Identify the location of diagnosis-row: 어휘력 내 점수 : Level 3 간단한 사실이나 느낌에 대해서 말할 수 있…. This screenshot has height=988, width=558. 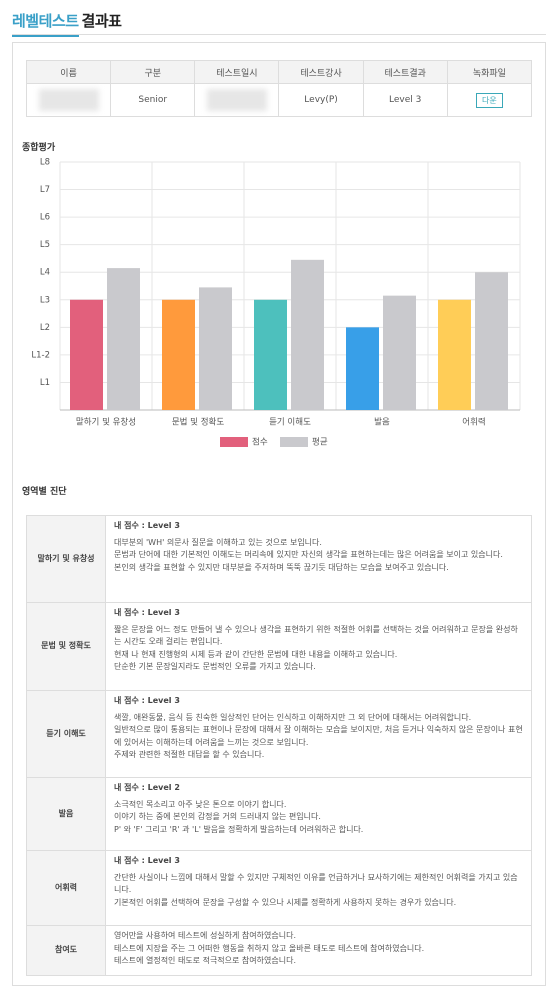
(279, 888).